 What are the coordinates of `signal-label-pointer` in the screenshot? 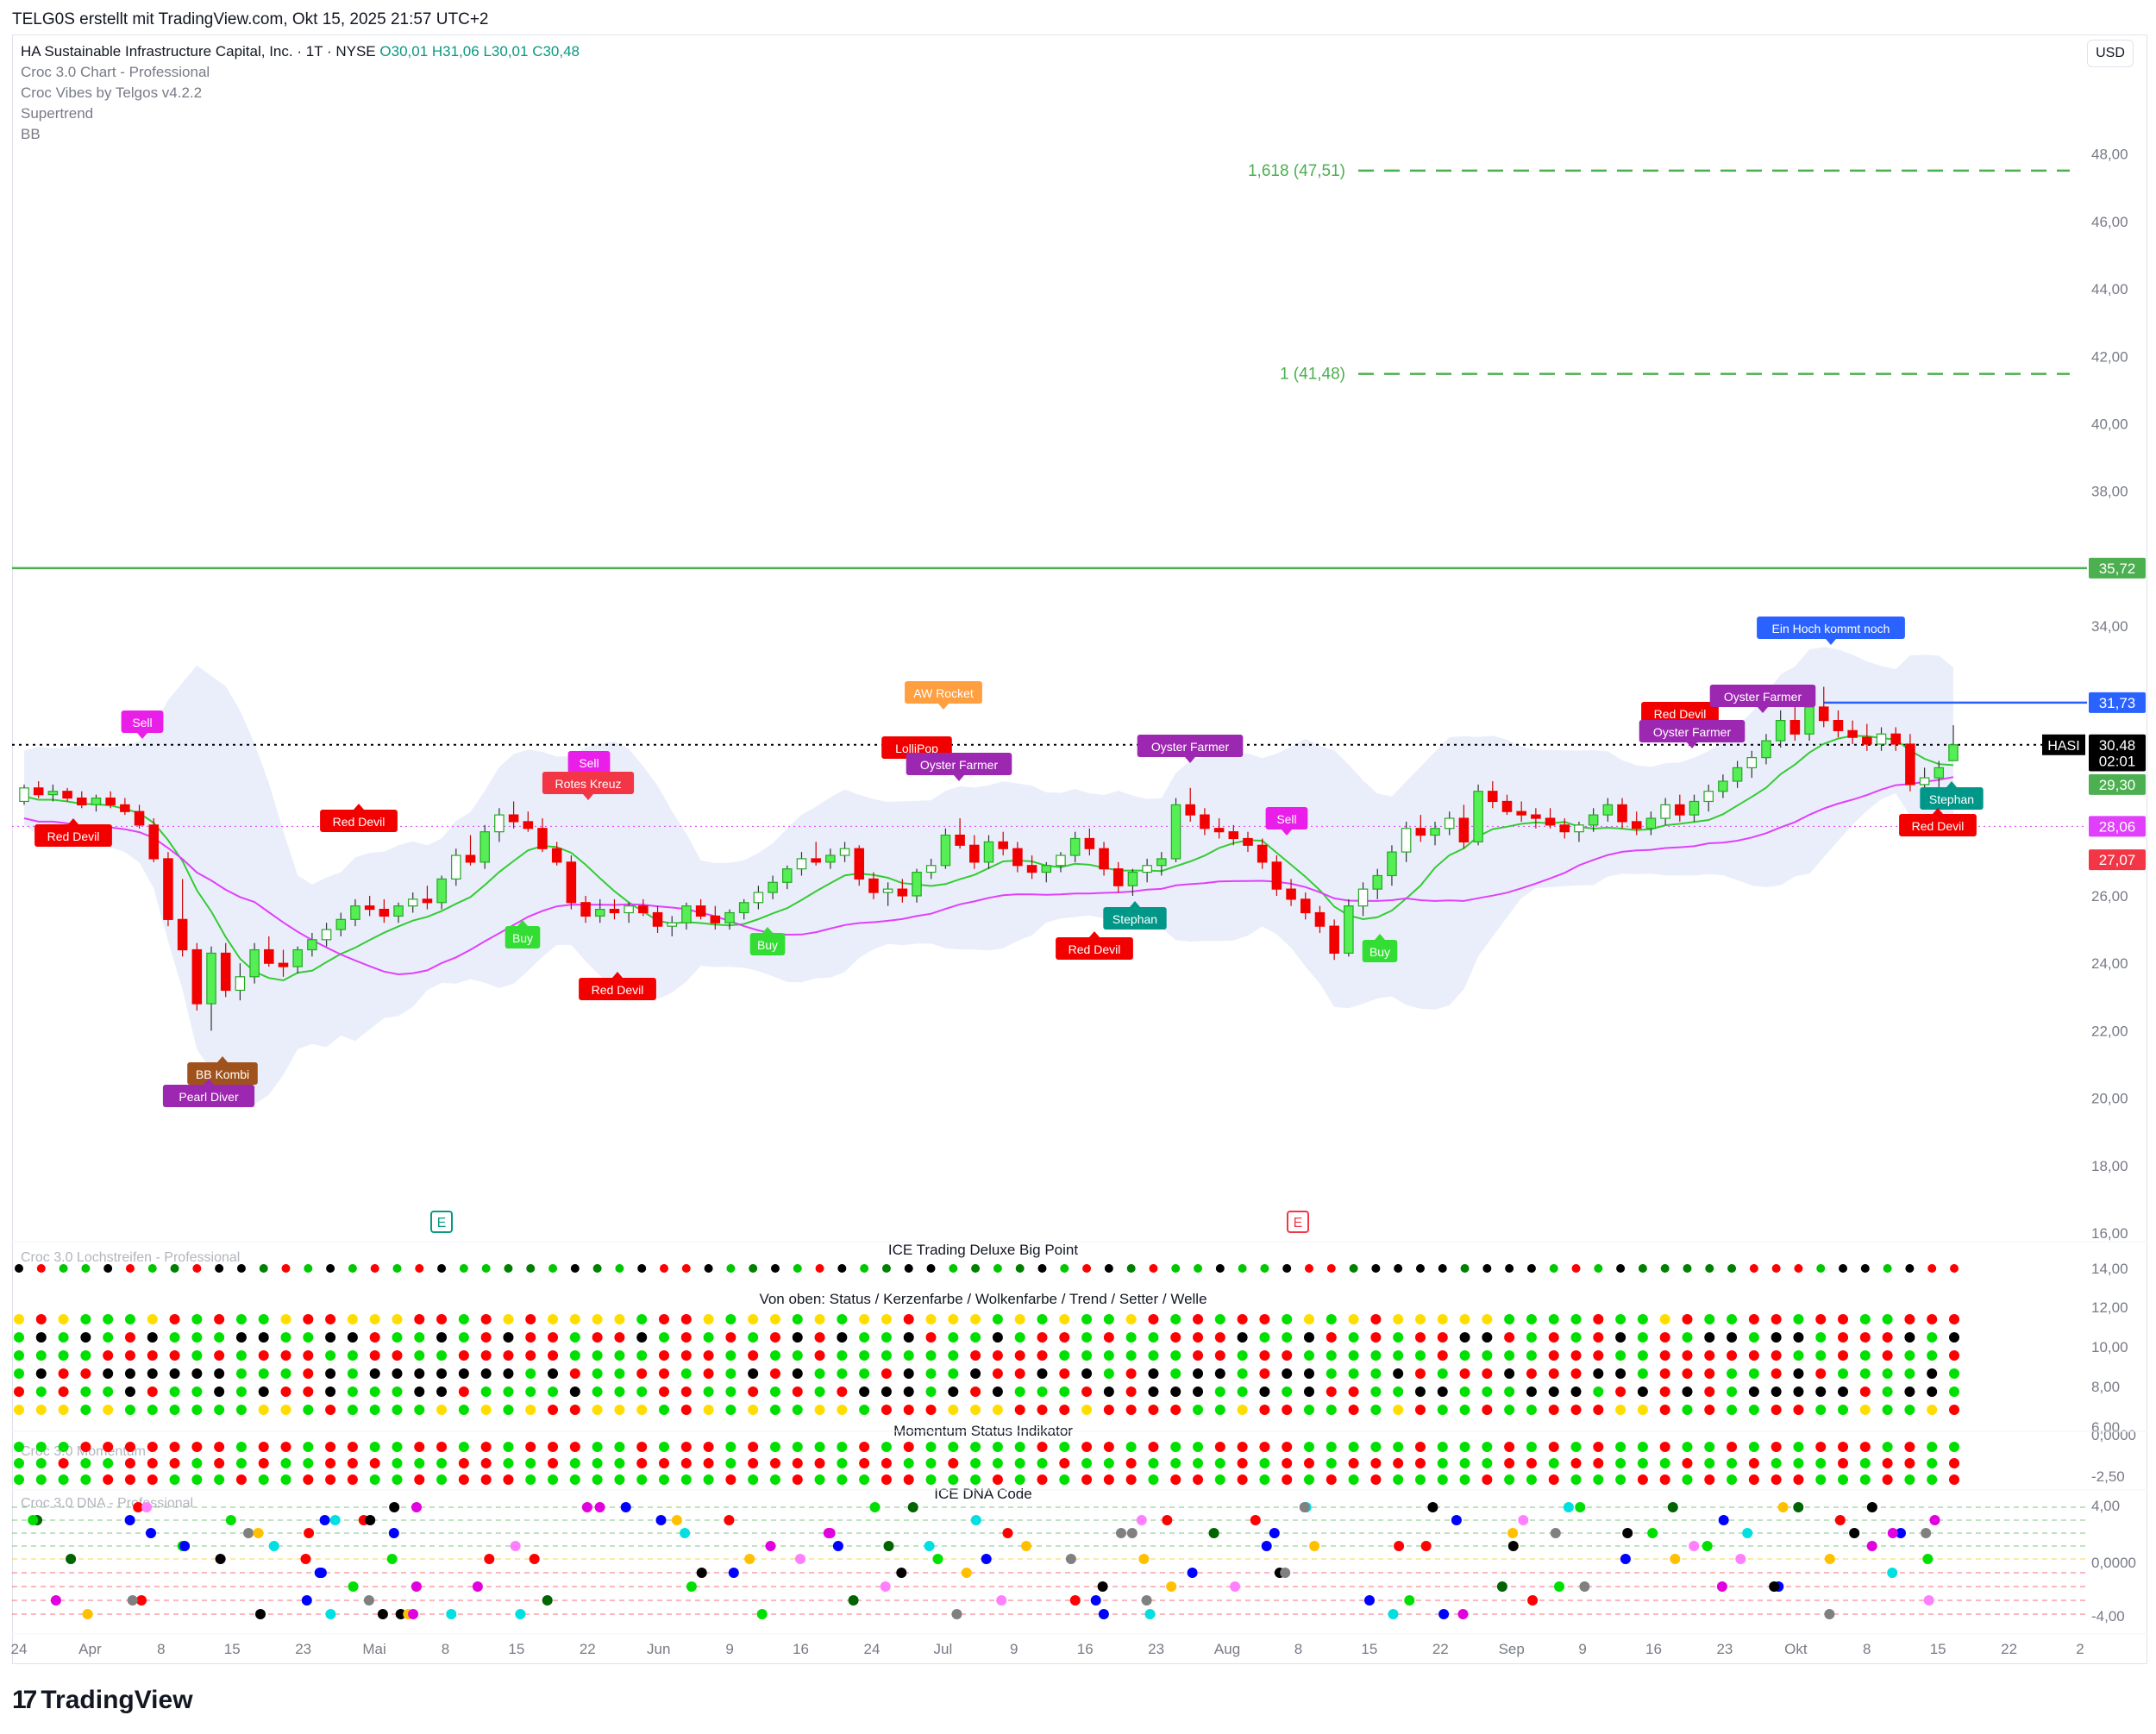 It's located at (1135, 904).